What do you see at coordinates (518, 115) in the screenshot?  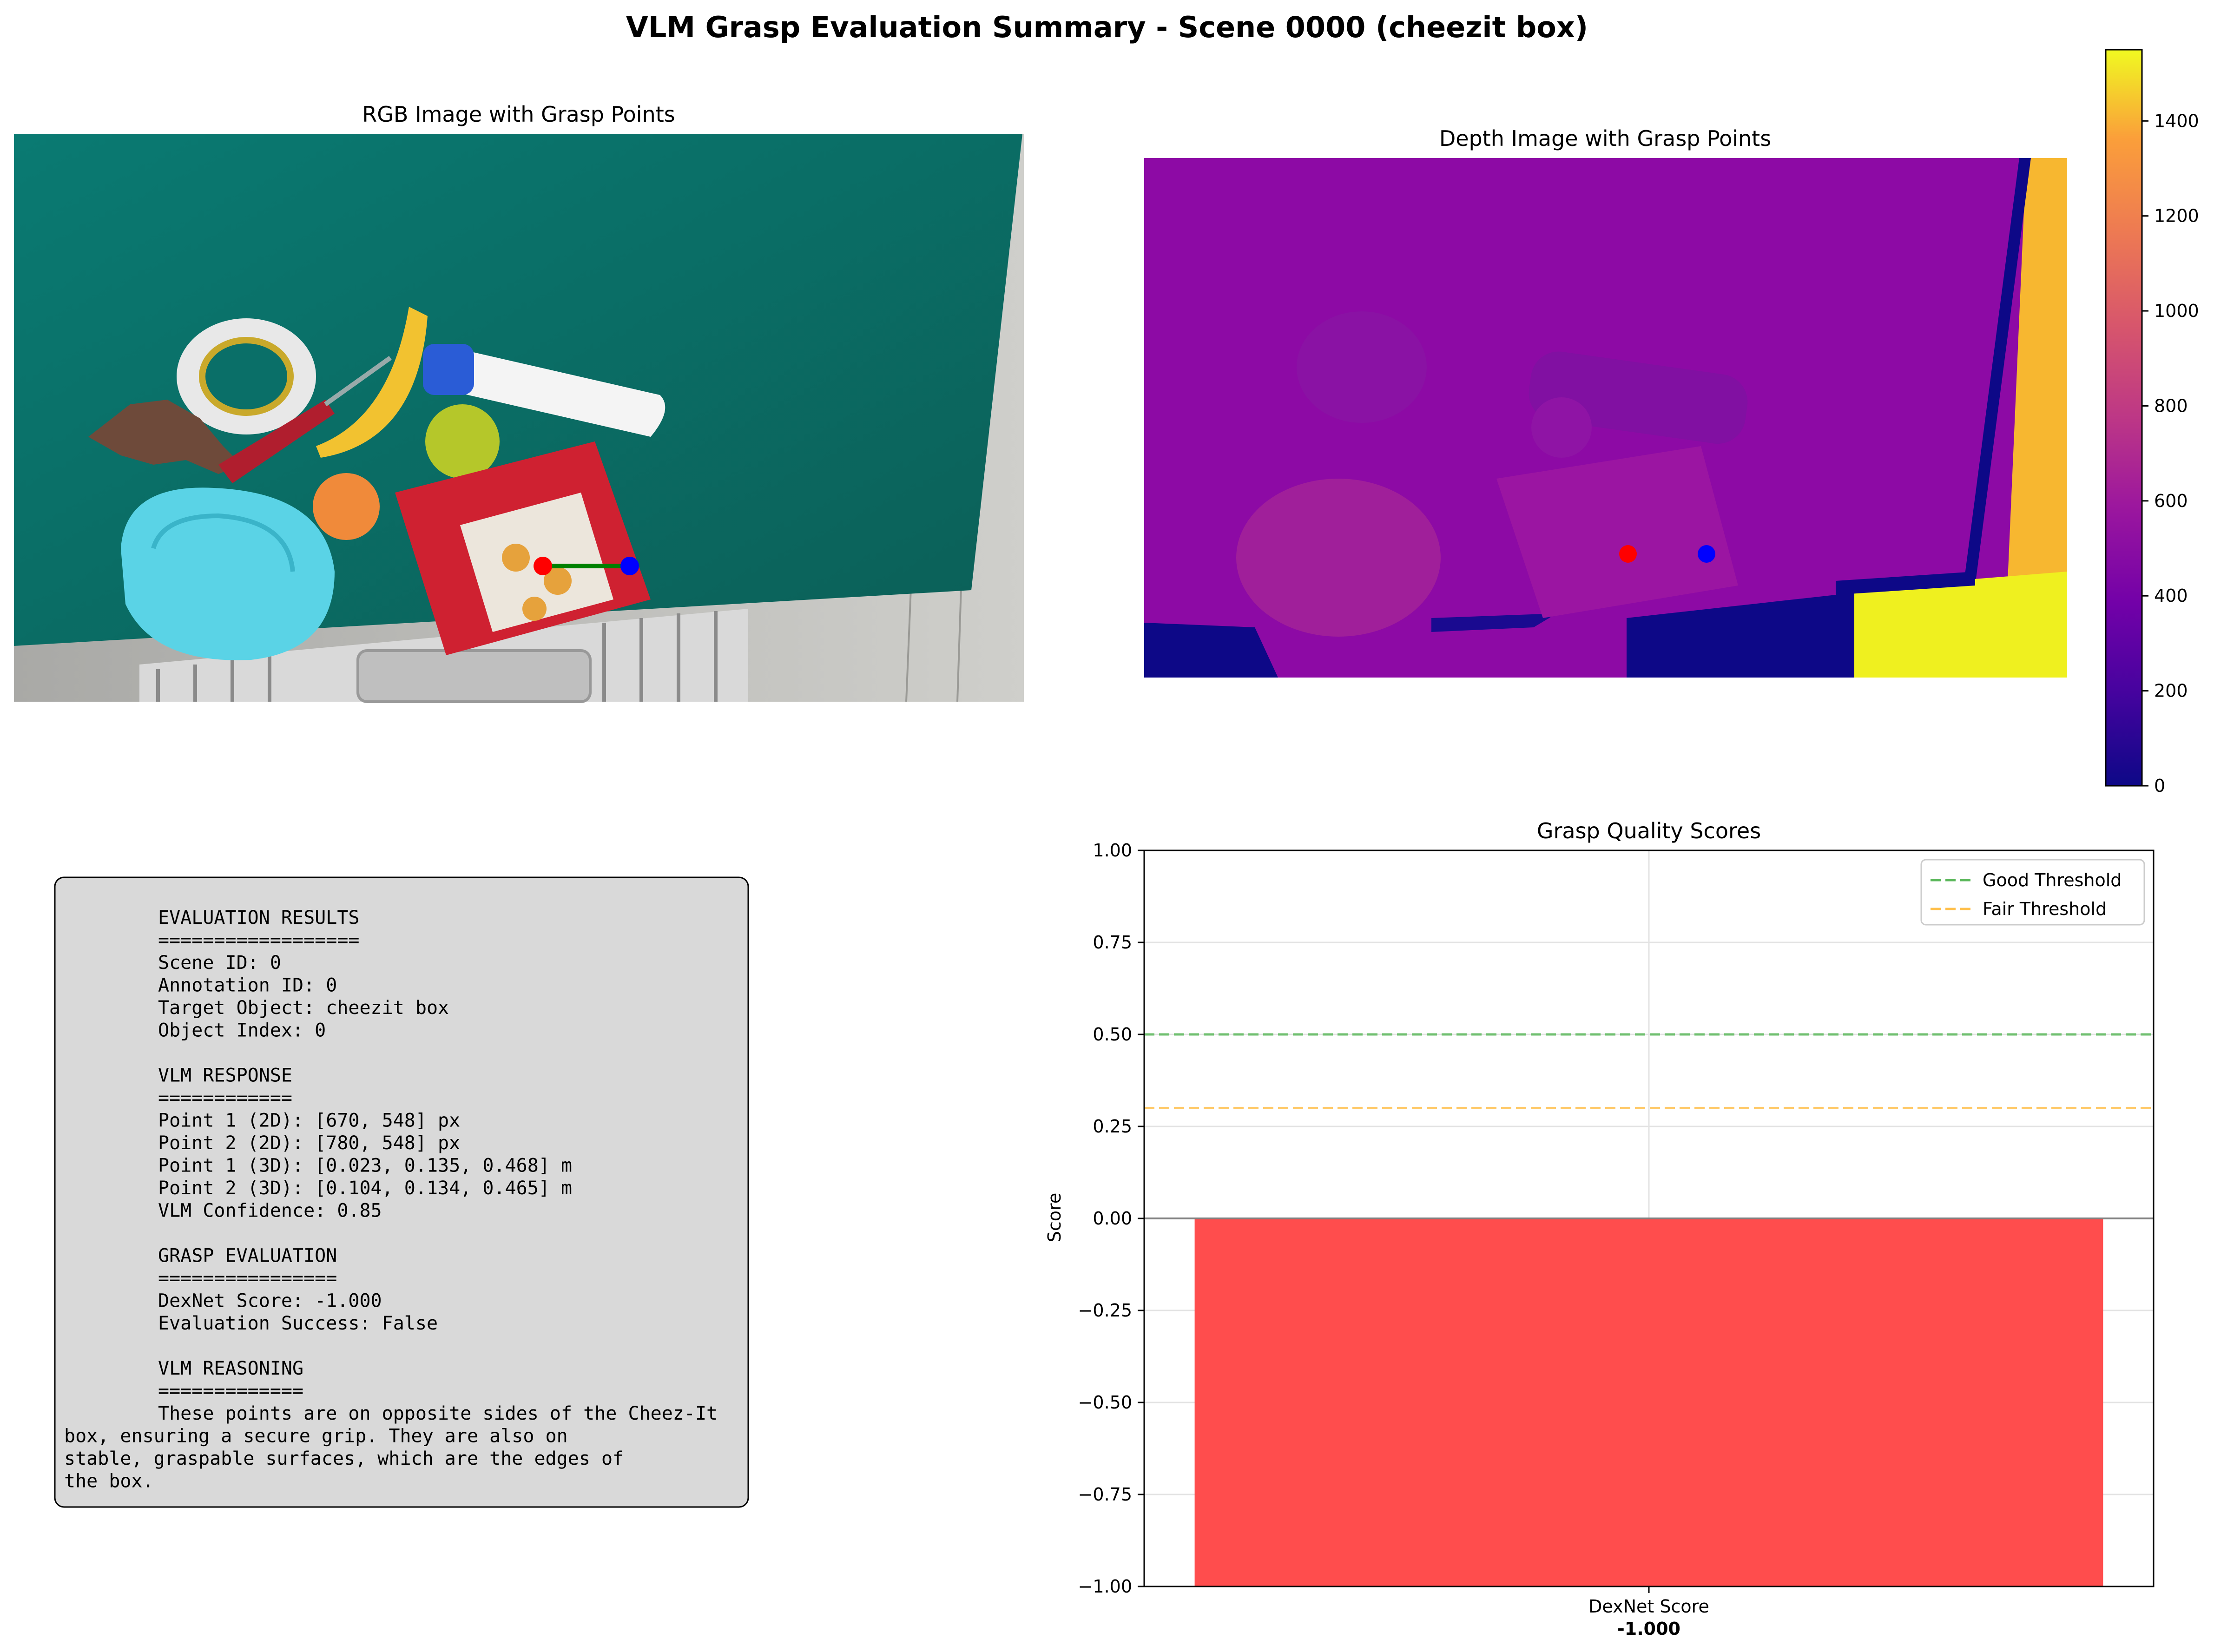 I see `rgb-panel-title: RGB Image with Grasp Points` at bounding box center [518, 115].